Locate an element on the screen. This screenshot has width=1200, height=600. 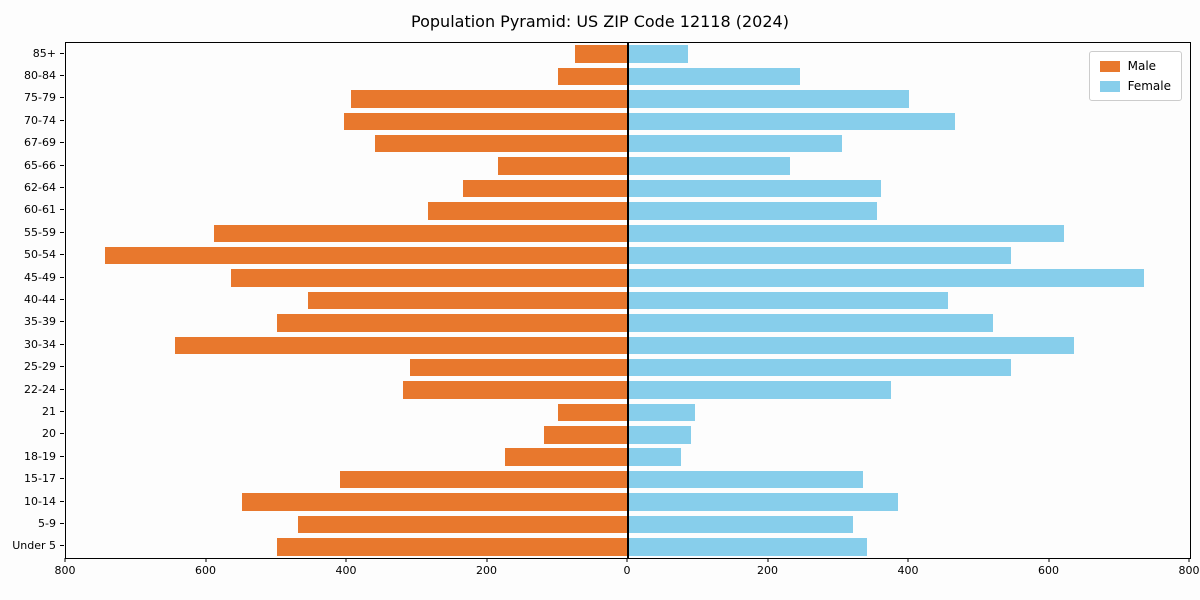
y-tick-row: 75-79 is located at coordinates (32, 98).